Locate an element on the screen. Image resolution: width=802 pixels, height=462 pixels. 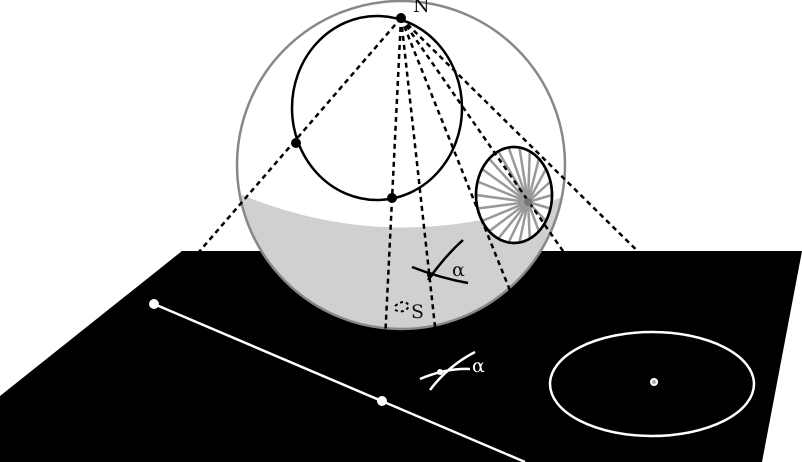
label-alpha-plane: α is located at coordinates (478, 366).